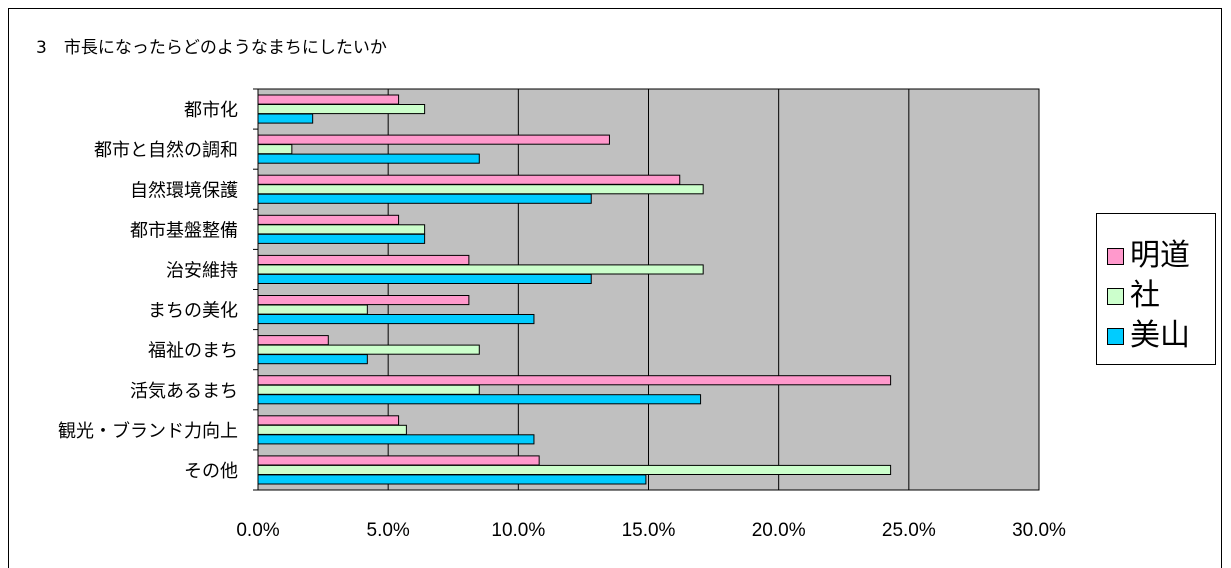 The image size is (1231, 568). What do you see at coordinates (1160, 335) in the screenshot?
I see `legend-label-series-3: 美山` at bounding box center [1160, 335].